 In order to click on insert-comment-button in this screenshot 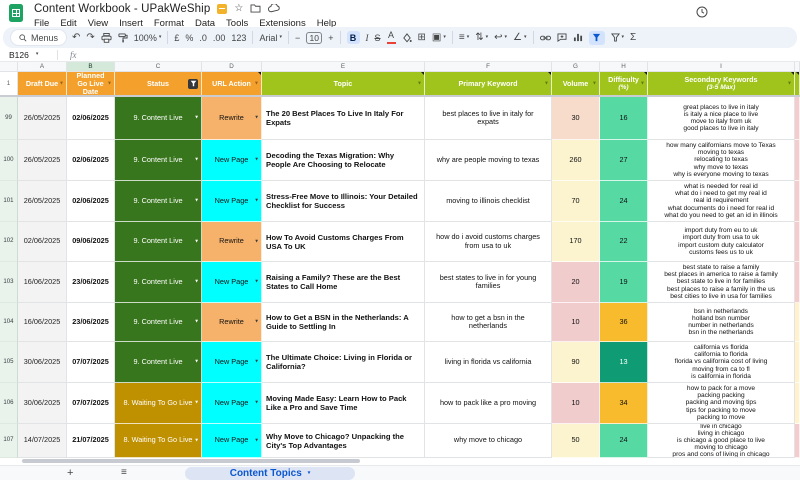, I will do `click(562, 37)`.